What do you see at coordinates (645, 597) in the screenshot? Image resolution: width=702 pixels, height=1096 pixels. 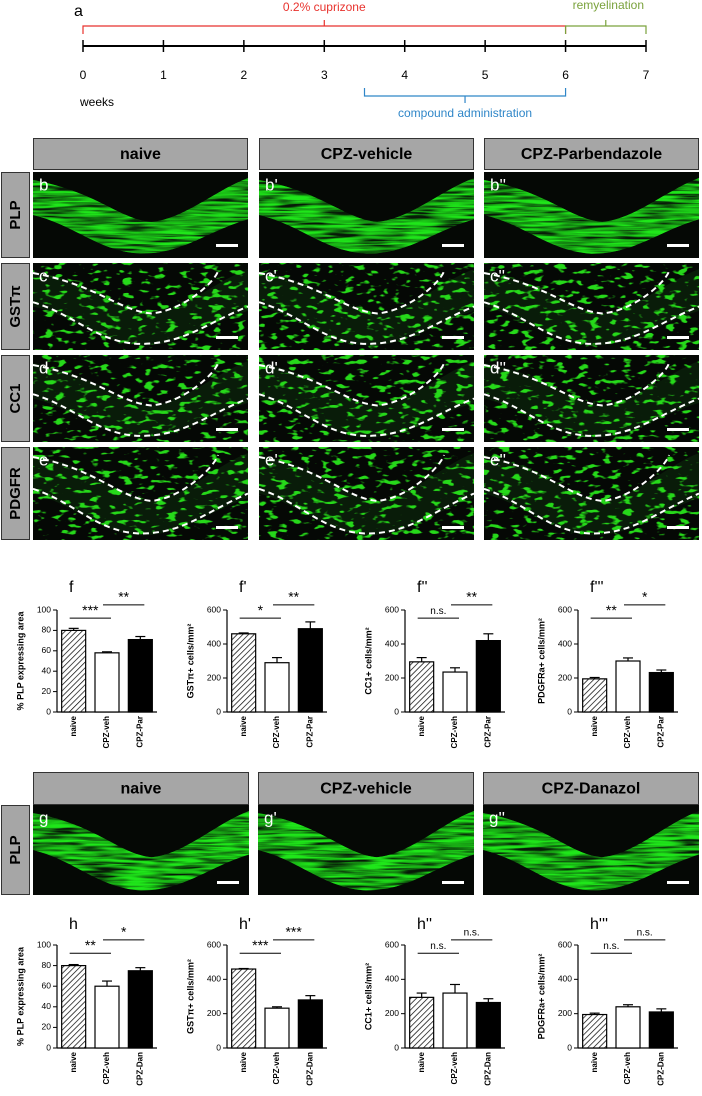 I see `significance-label: *` at bounding box center [645, 597].